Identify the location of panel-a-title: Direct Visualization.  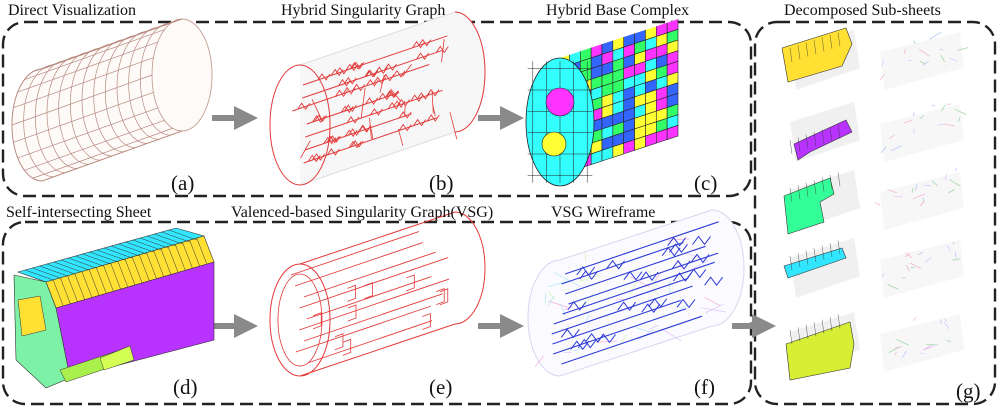
(72, 10).